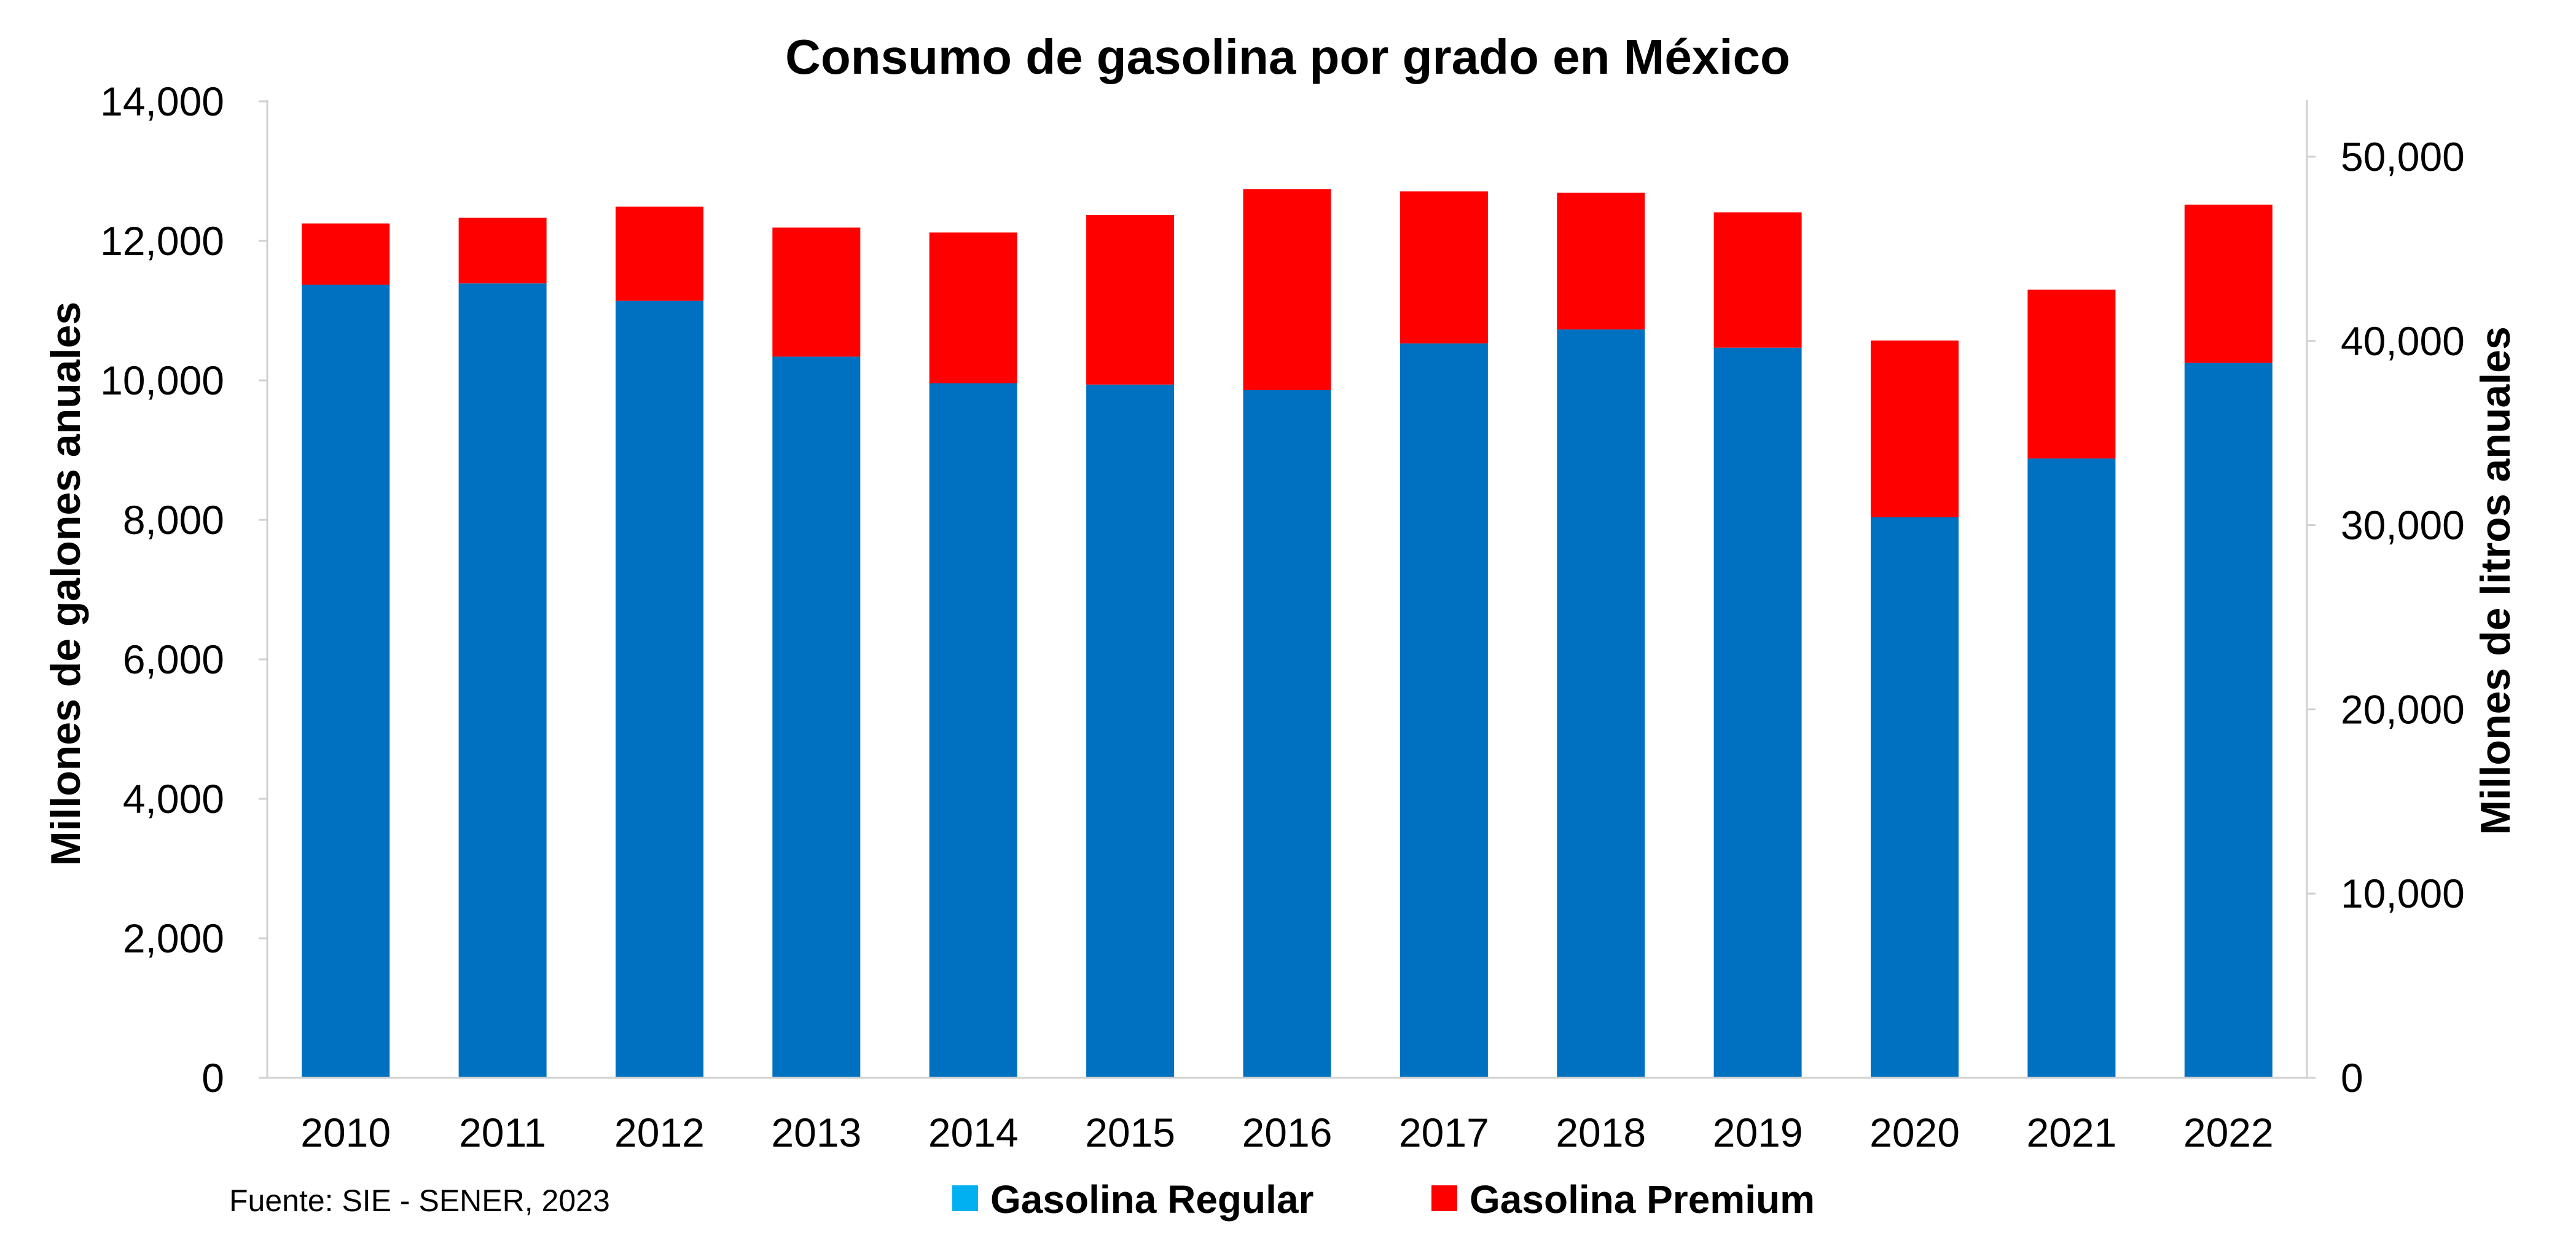 The width and height of the screenshot is (2576, 1256). I want to click on bar-regular-2016, so click(1287, 734).